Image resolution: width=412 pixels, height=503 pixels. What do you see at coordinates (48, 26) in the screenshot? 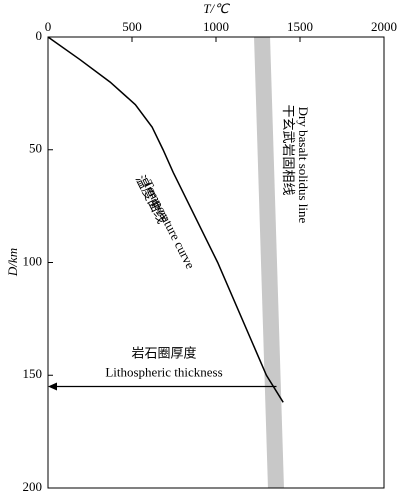
I see `x-tick-label: 0` at bounding box center [48, 26].